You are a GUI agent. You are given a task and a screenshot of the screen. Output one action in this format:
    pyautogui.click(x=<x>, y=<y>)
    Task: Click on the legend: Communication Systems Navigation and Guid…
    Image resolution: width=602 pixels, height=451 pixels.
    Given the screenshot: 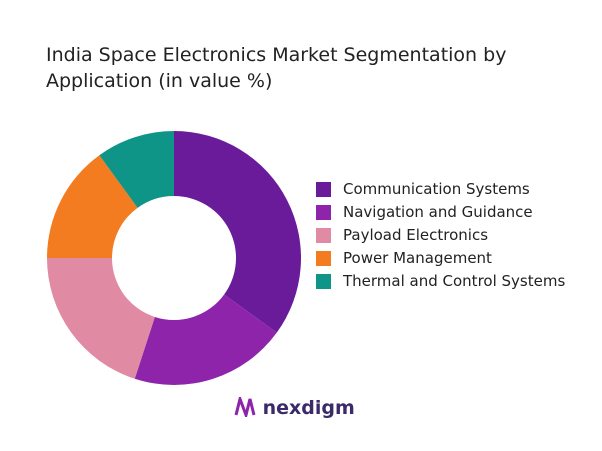 What is the action you would take?
    pyautogui.click(x=441, y=235)
    